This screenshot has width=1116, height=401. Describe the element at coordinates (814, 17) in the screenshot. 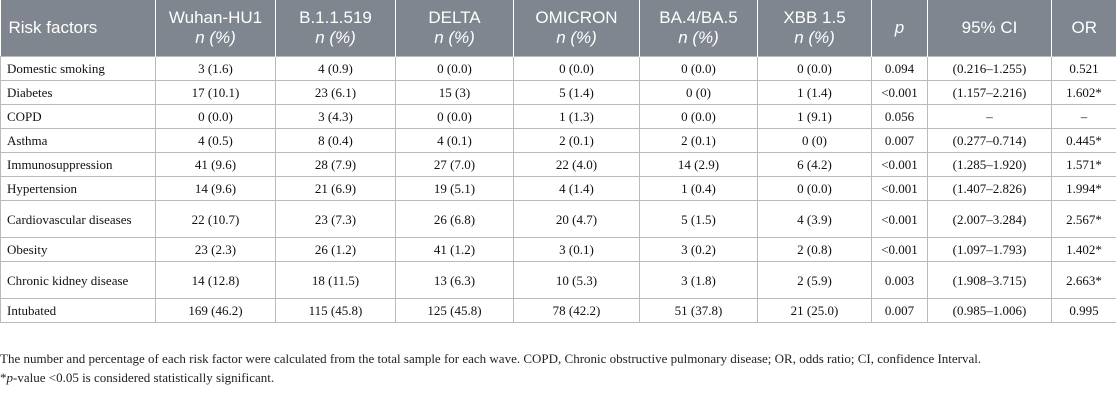

I see `header-xbb-label: XBB 1.5` at that location.